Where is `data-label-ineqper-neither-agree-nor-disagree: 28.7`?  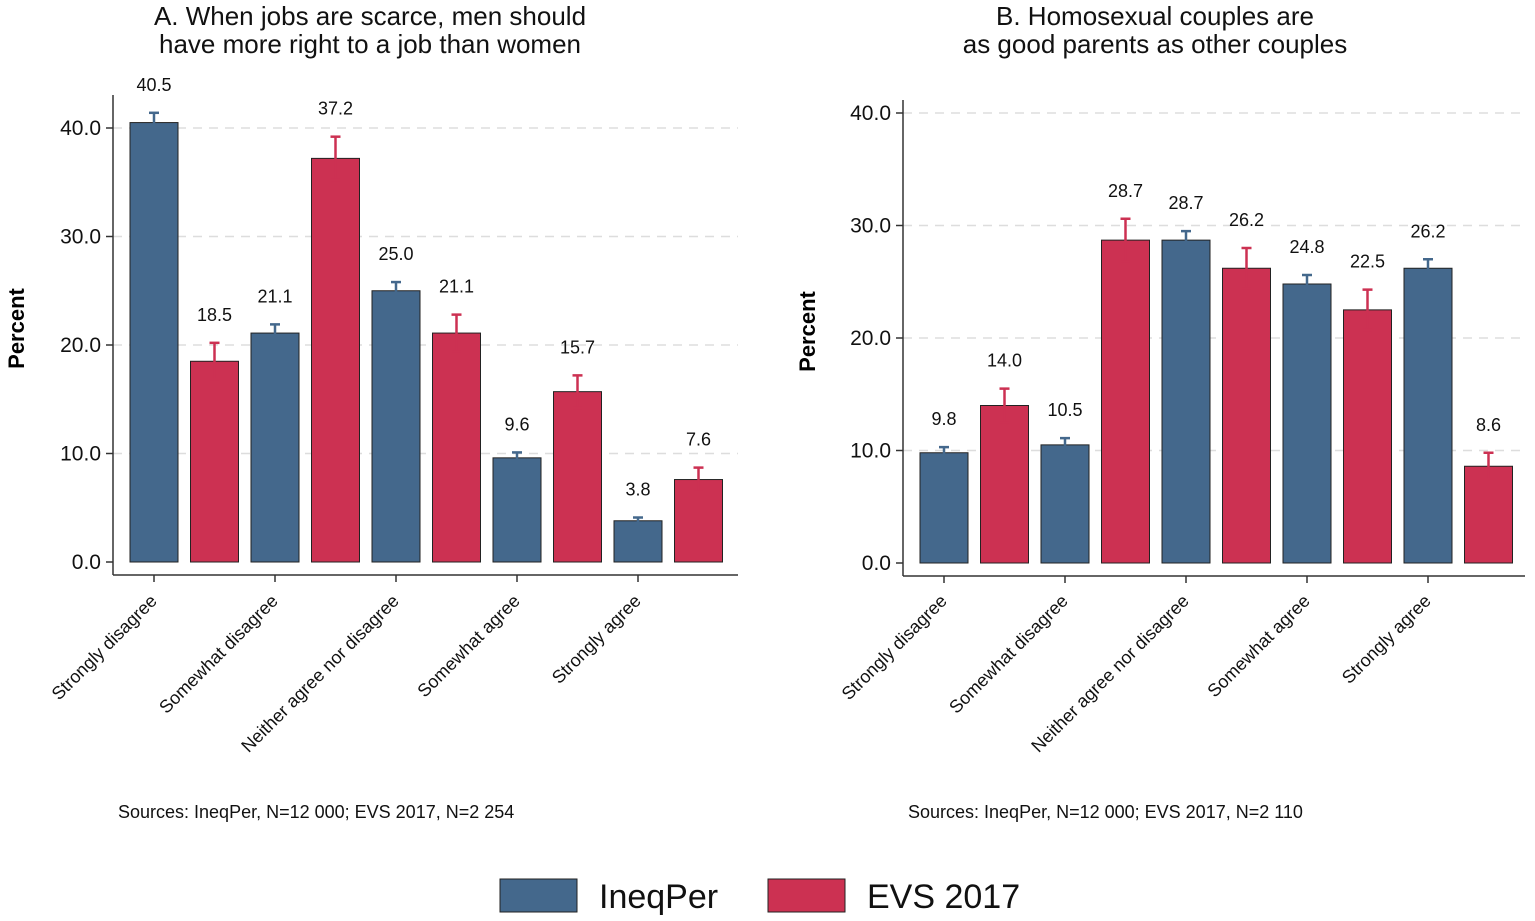
data-label-ineqper-neither-agree-nor-disagree: 28.7 is located at coordinates (1185, 203).